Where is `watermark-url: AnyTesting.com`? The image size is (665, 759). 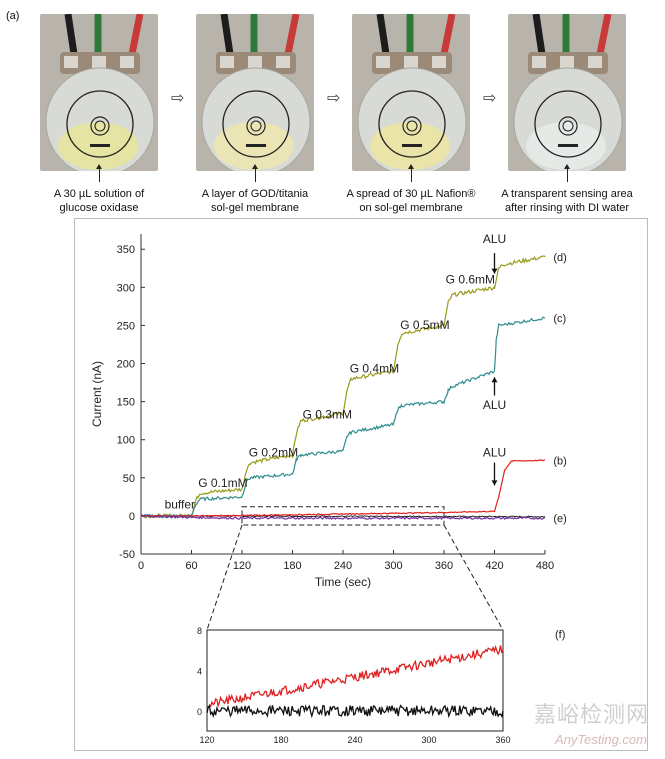 watermark-url: AnyTesting.com is located at coordinates (600, 739).